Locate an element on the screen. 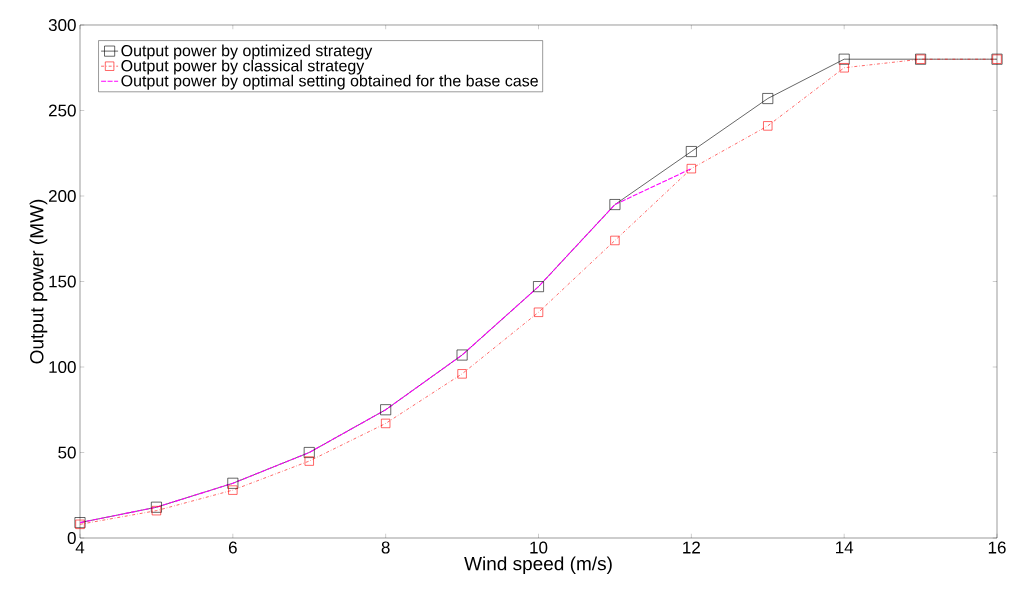 Image resolution: width=1010 pixels, height=601 pixels. x-tick-label: 16 is located at coordinates (997, 547).